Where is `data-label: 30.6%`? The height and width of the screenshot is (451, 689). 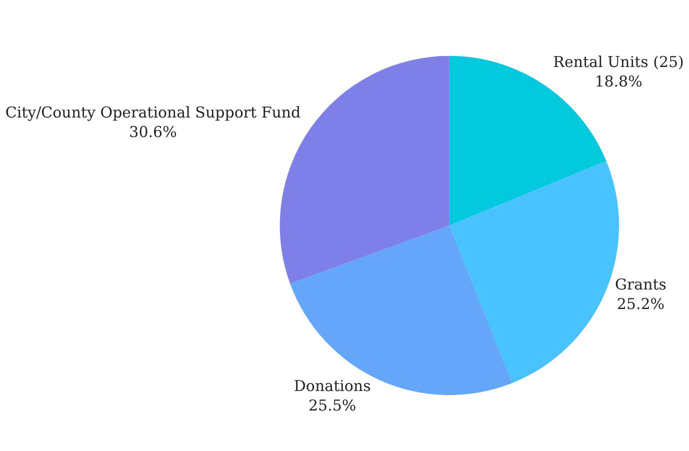
data-label: 30.6% is located at coordinates (153, 131).